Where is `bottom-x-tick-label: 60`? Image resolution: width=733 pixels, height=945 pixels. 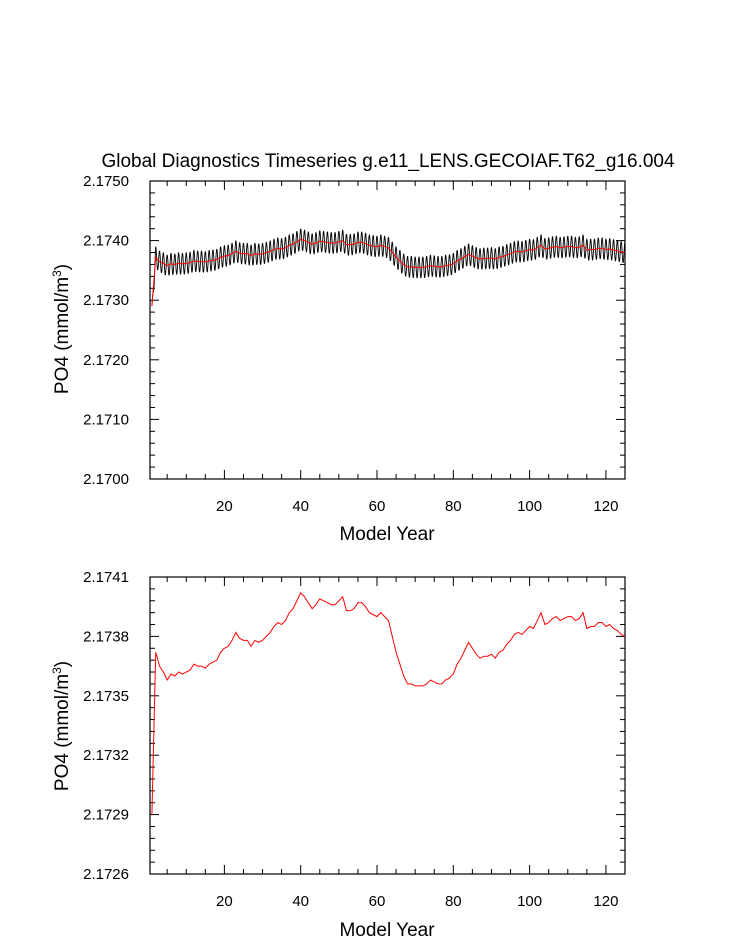
bottom-x-tick-label: 60 is located at coordinates (377, 901).